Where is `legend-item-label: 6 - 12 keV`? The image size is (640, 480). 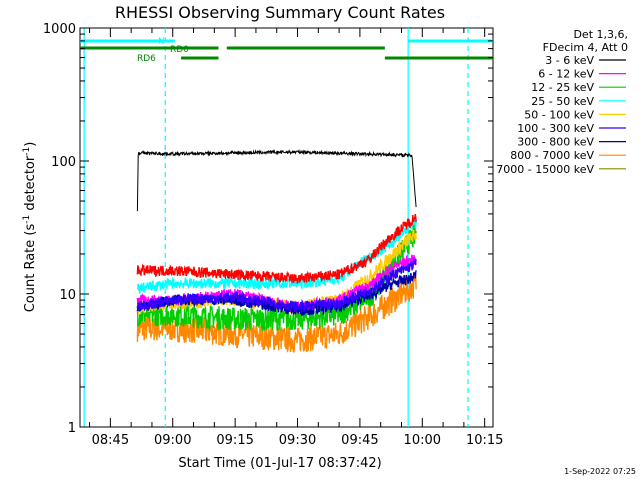 legend-item-label: 6 - 12 keV is located at coordinates (566, 74).